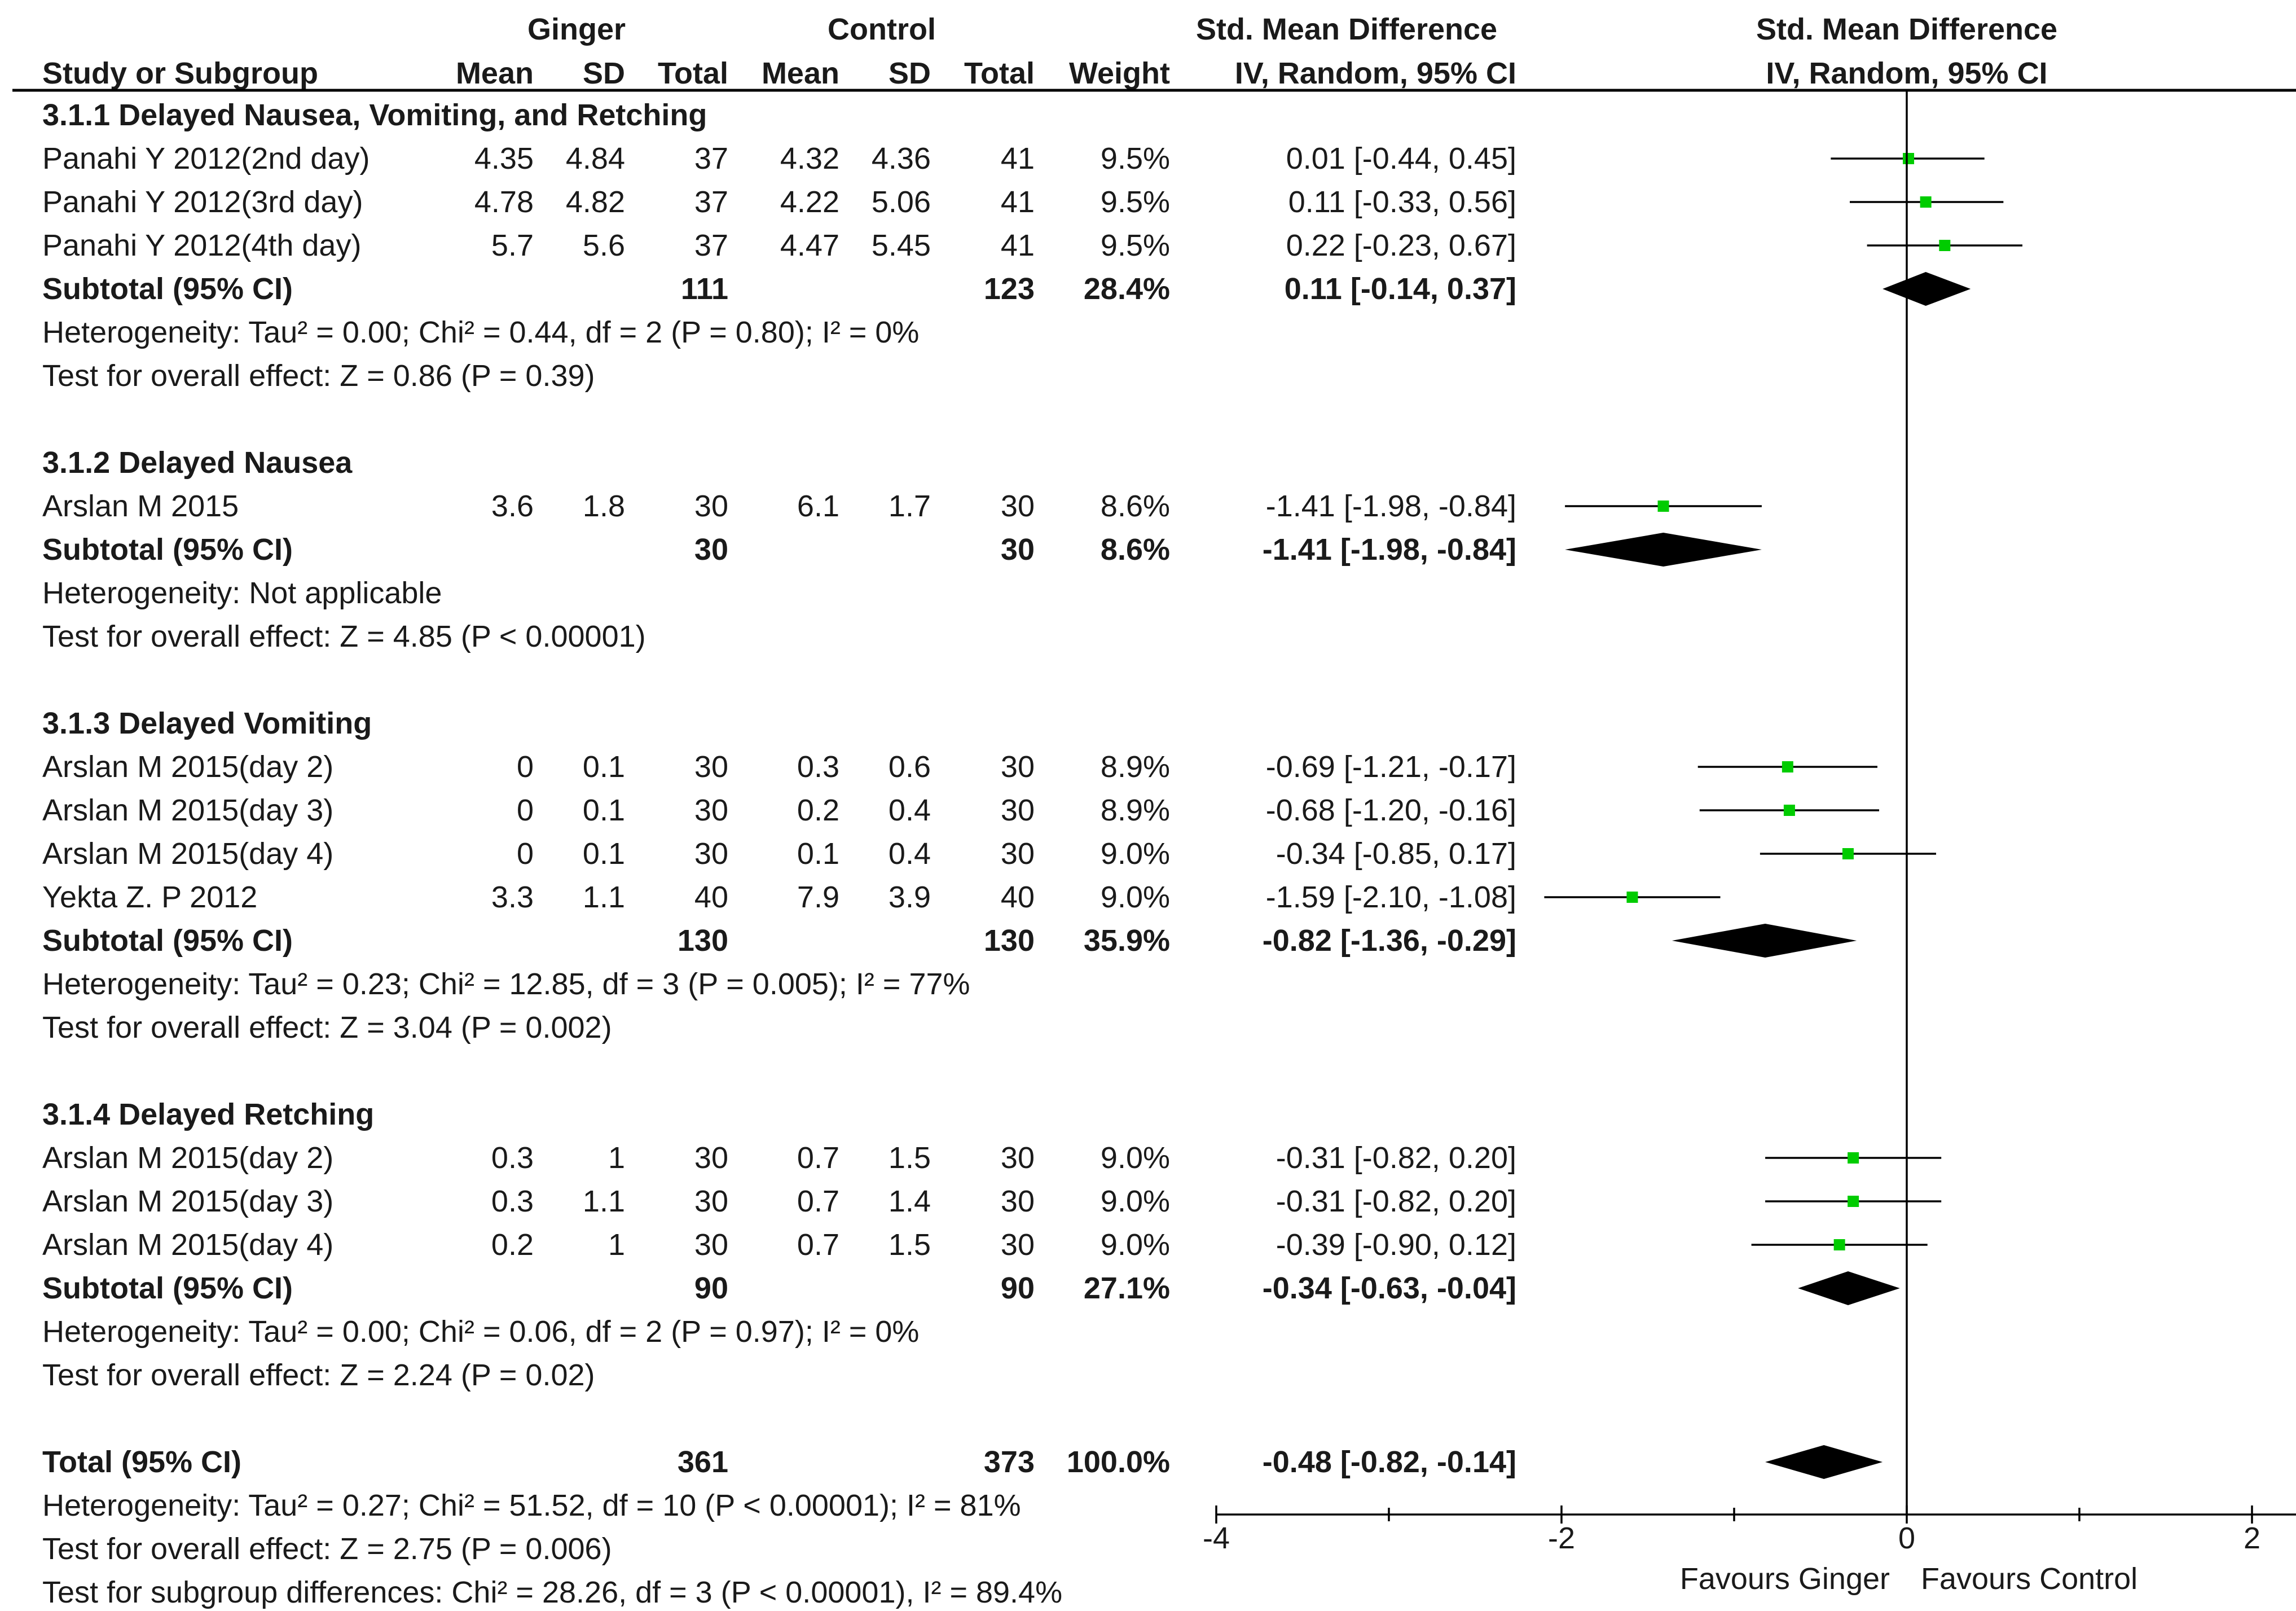 The height and width of the screenshot is (1611, 2296). I want to click on subtotal-ginger-total: 130, so click(703, 941).